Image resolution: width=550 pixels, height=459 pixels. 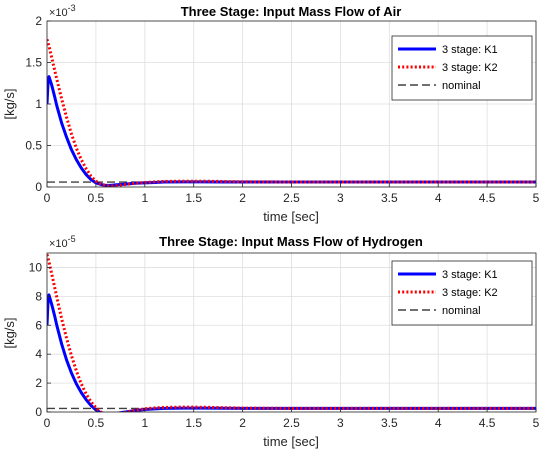 What do you see at coordinates (291, 241) in the screenshot?
I see `chart-title: Three Stage: Input Mass Flow of Hydrogen` at bounding box center [291, 241].